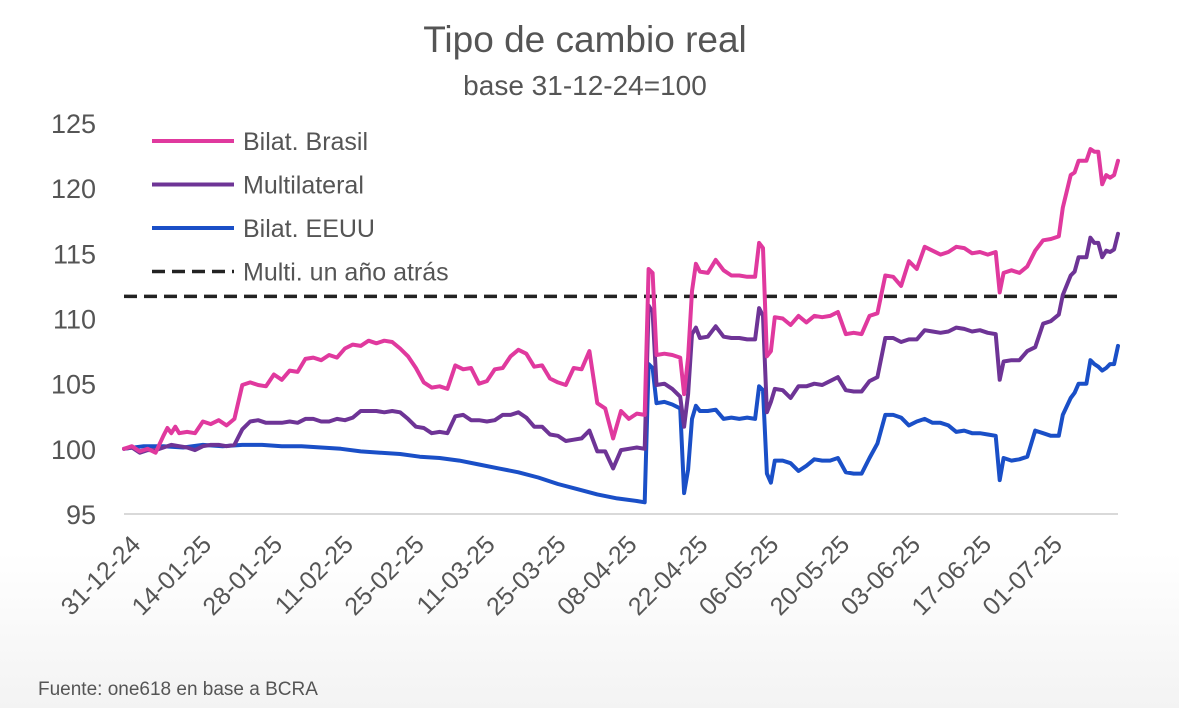  I want to click on legend-label: Bilat. EEUU, so click(309, 229).